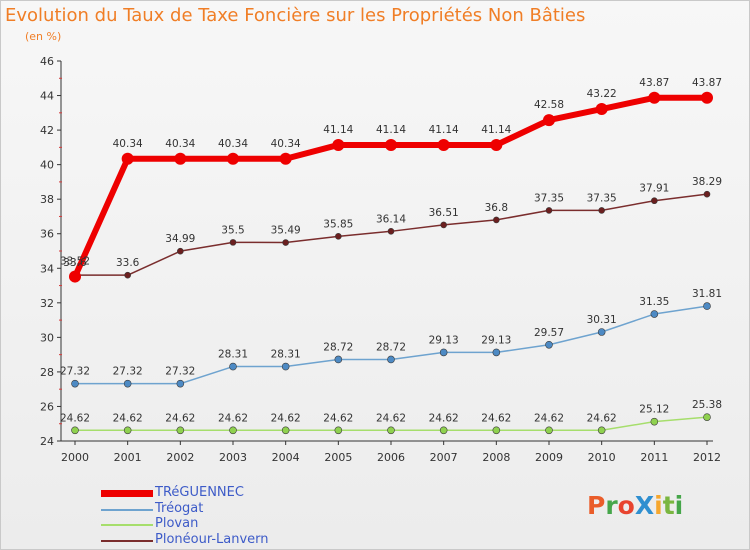 The image size is (750, 550). Describe the element at coordinates (47, 61) in the screenshot. I see `y-tick-label: 46` at that location.